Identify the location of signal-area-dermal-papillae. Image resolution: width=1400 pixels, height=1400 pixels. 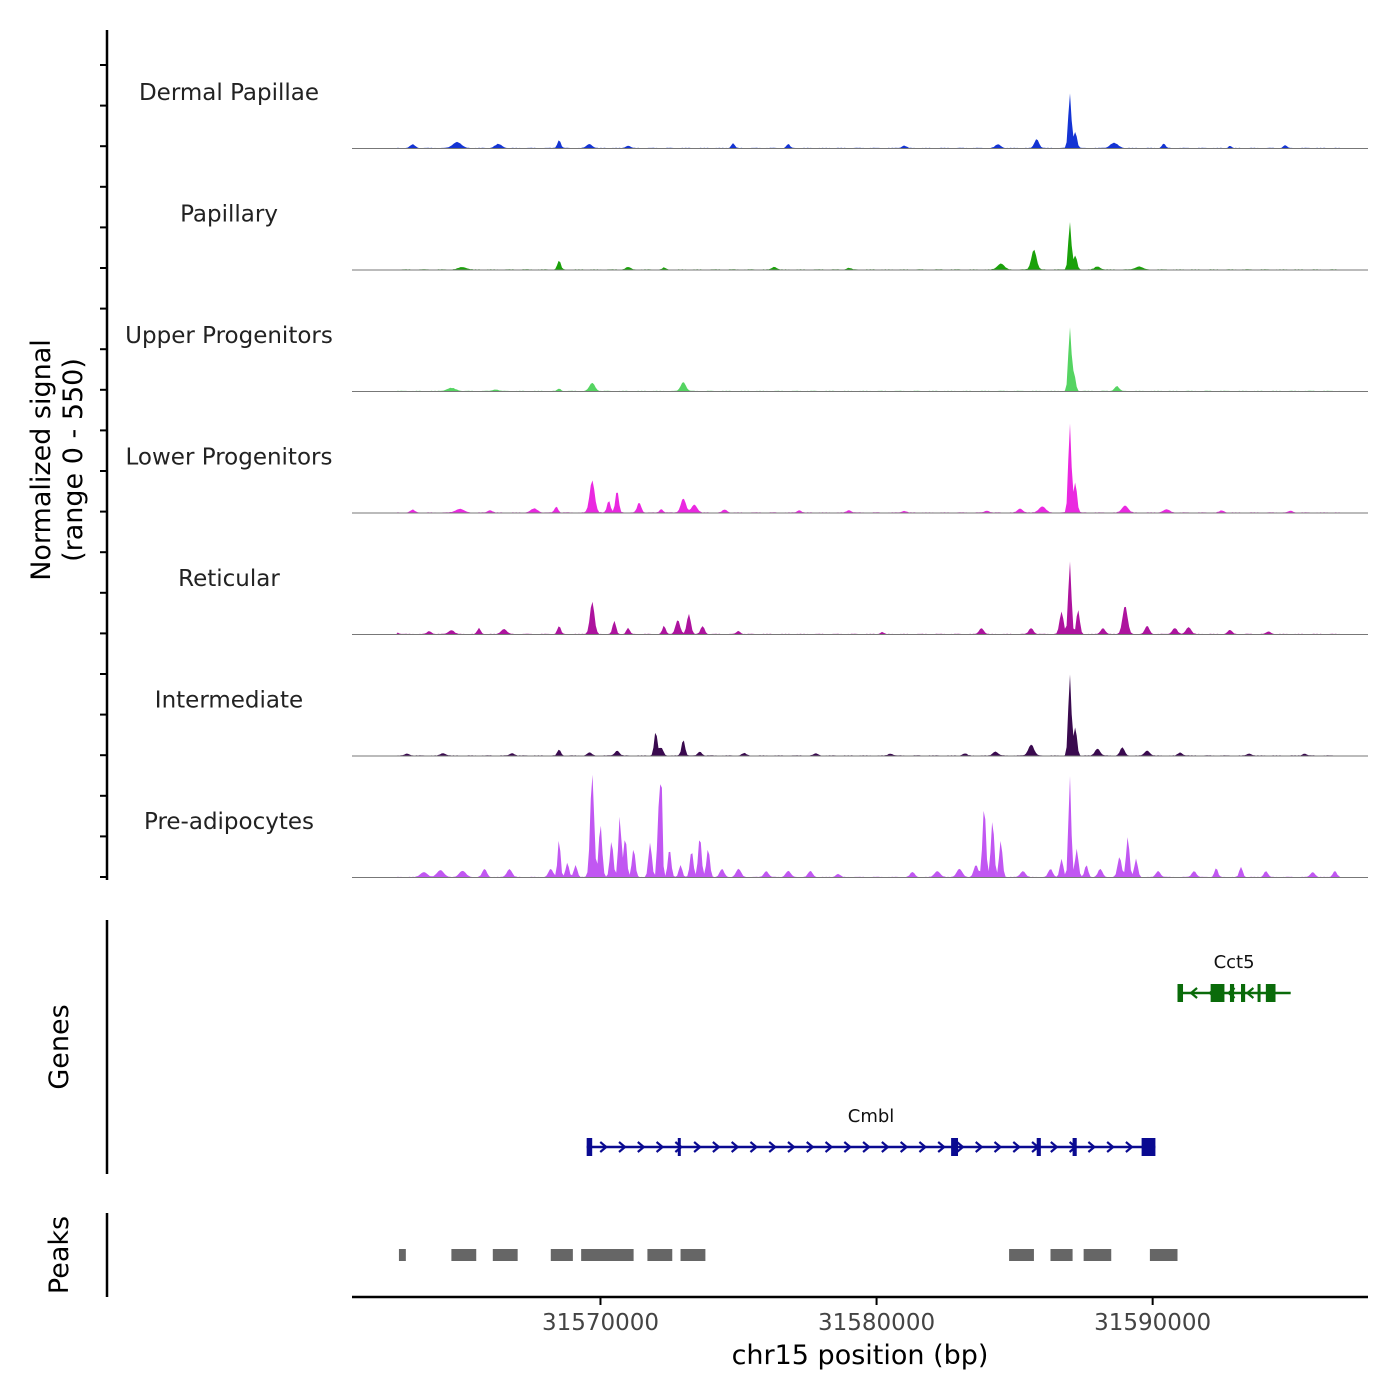
(860, 121).